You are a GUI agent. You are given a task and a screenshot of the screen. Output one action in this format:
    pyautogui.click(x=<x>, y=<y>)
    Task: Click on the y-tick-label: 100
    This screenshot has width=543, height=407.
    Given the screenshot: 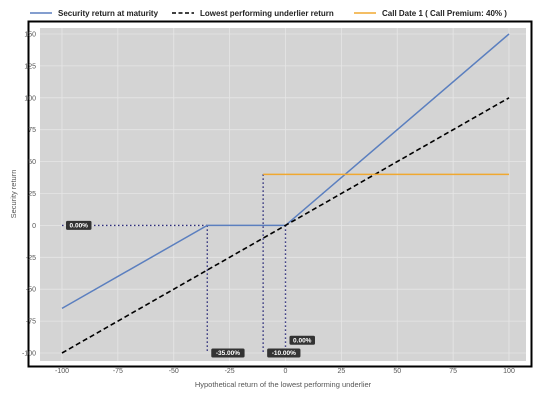 What is the action you would take?
    pyautogui.click(x=30, y=98)
    